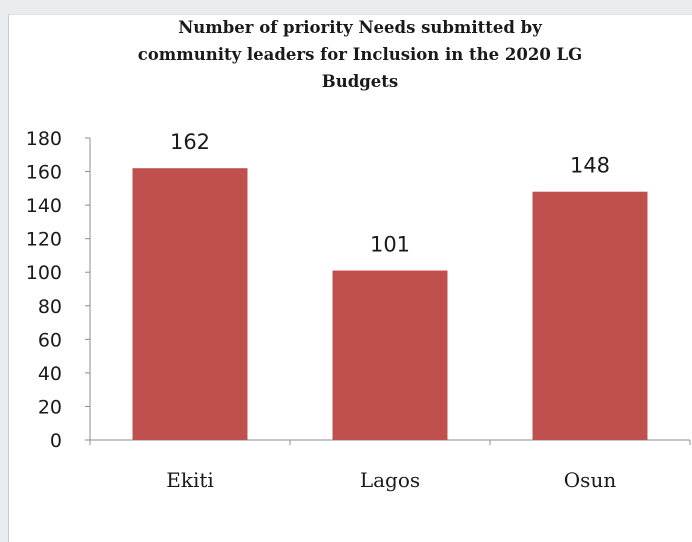 Image resolution: width=692 pixels, height=542 pixels. Describe the element at coordinates (390, 480) in the screenshot. I see `x-tick-label: Lagos` at that location.